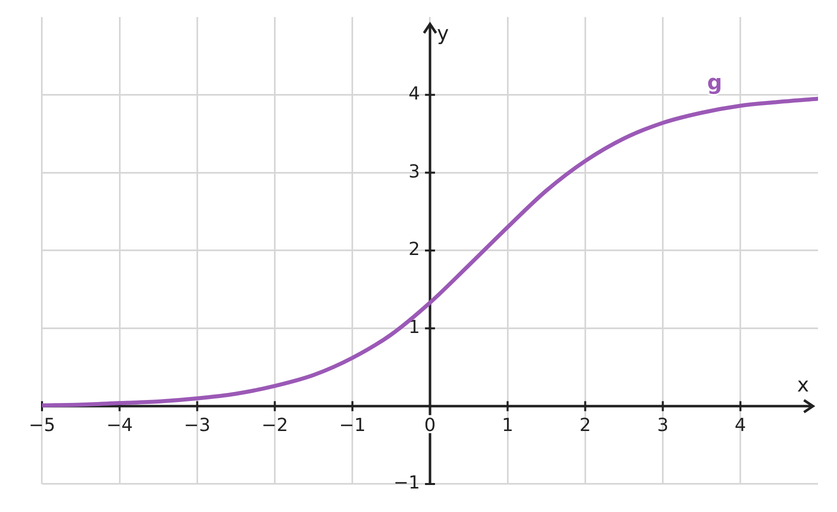 The height and width of the screenshot is (512, 837). What do you see at coordinates (714, 82) in the screenshot?
I see `series-label: g` at bounding box center [714, 82].